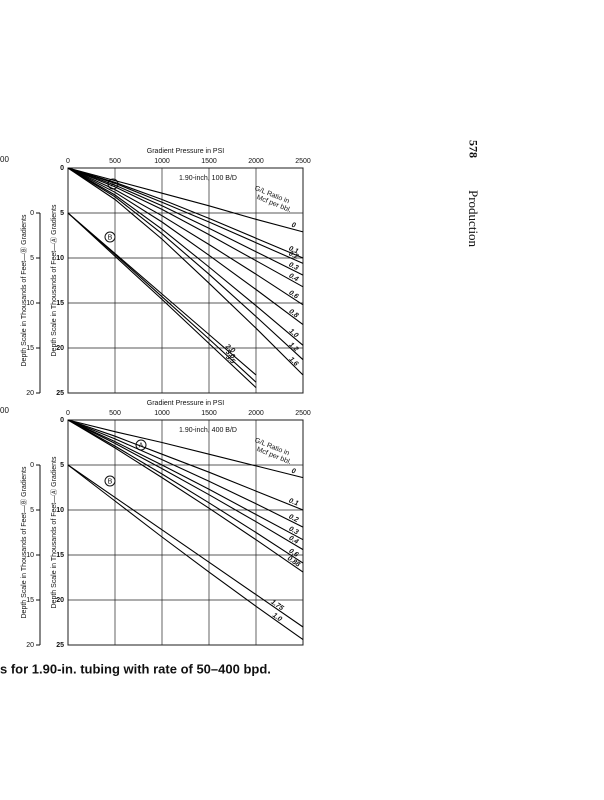  Describe the element at coordinates (230, 360) in the screenshot. I see `curve-label: 3.5` at that location.